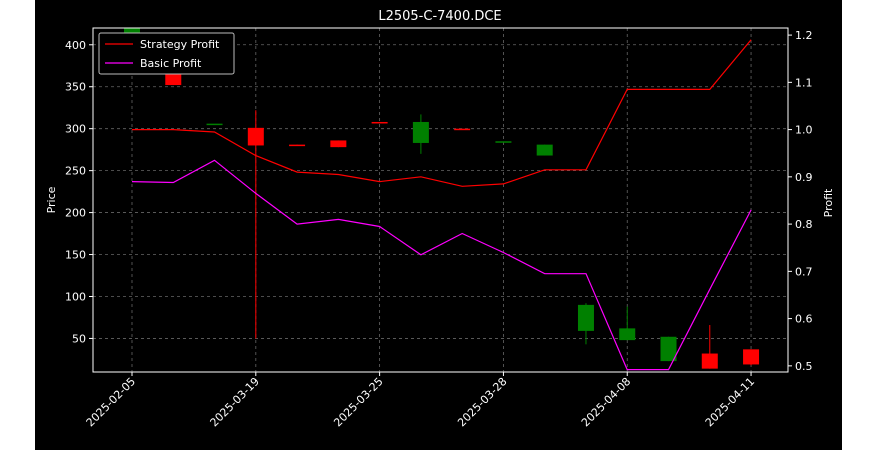  What do you see at coordinates (75, 255) in the screenshot?
I see `y-tick-label: 150` at bounding box center [75, 255].